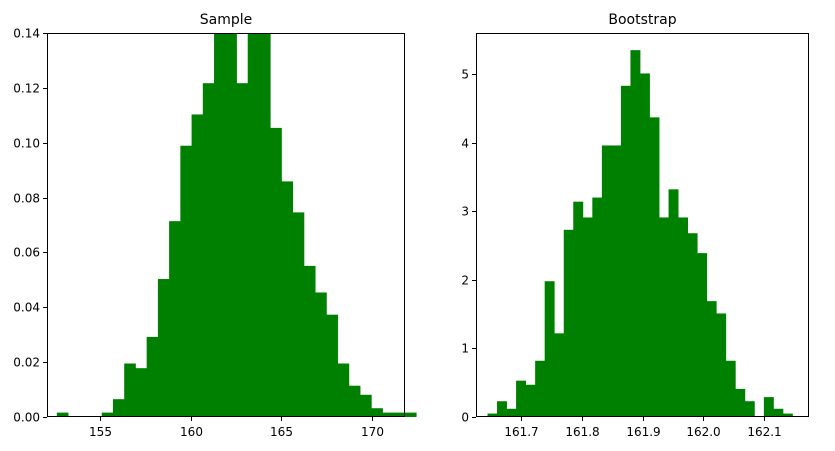 This screenshot has width=835, height=451. I want to click on x-tick-label: 161.9, so click(643, 432).